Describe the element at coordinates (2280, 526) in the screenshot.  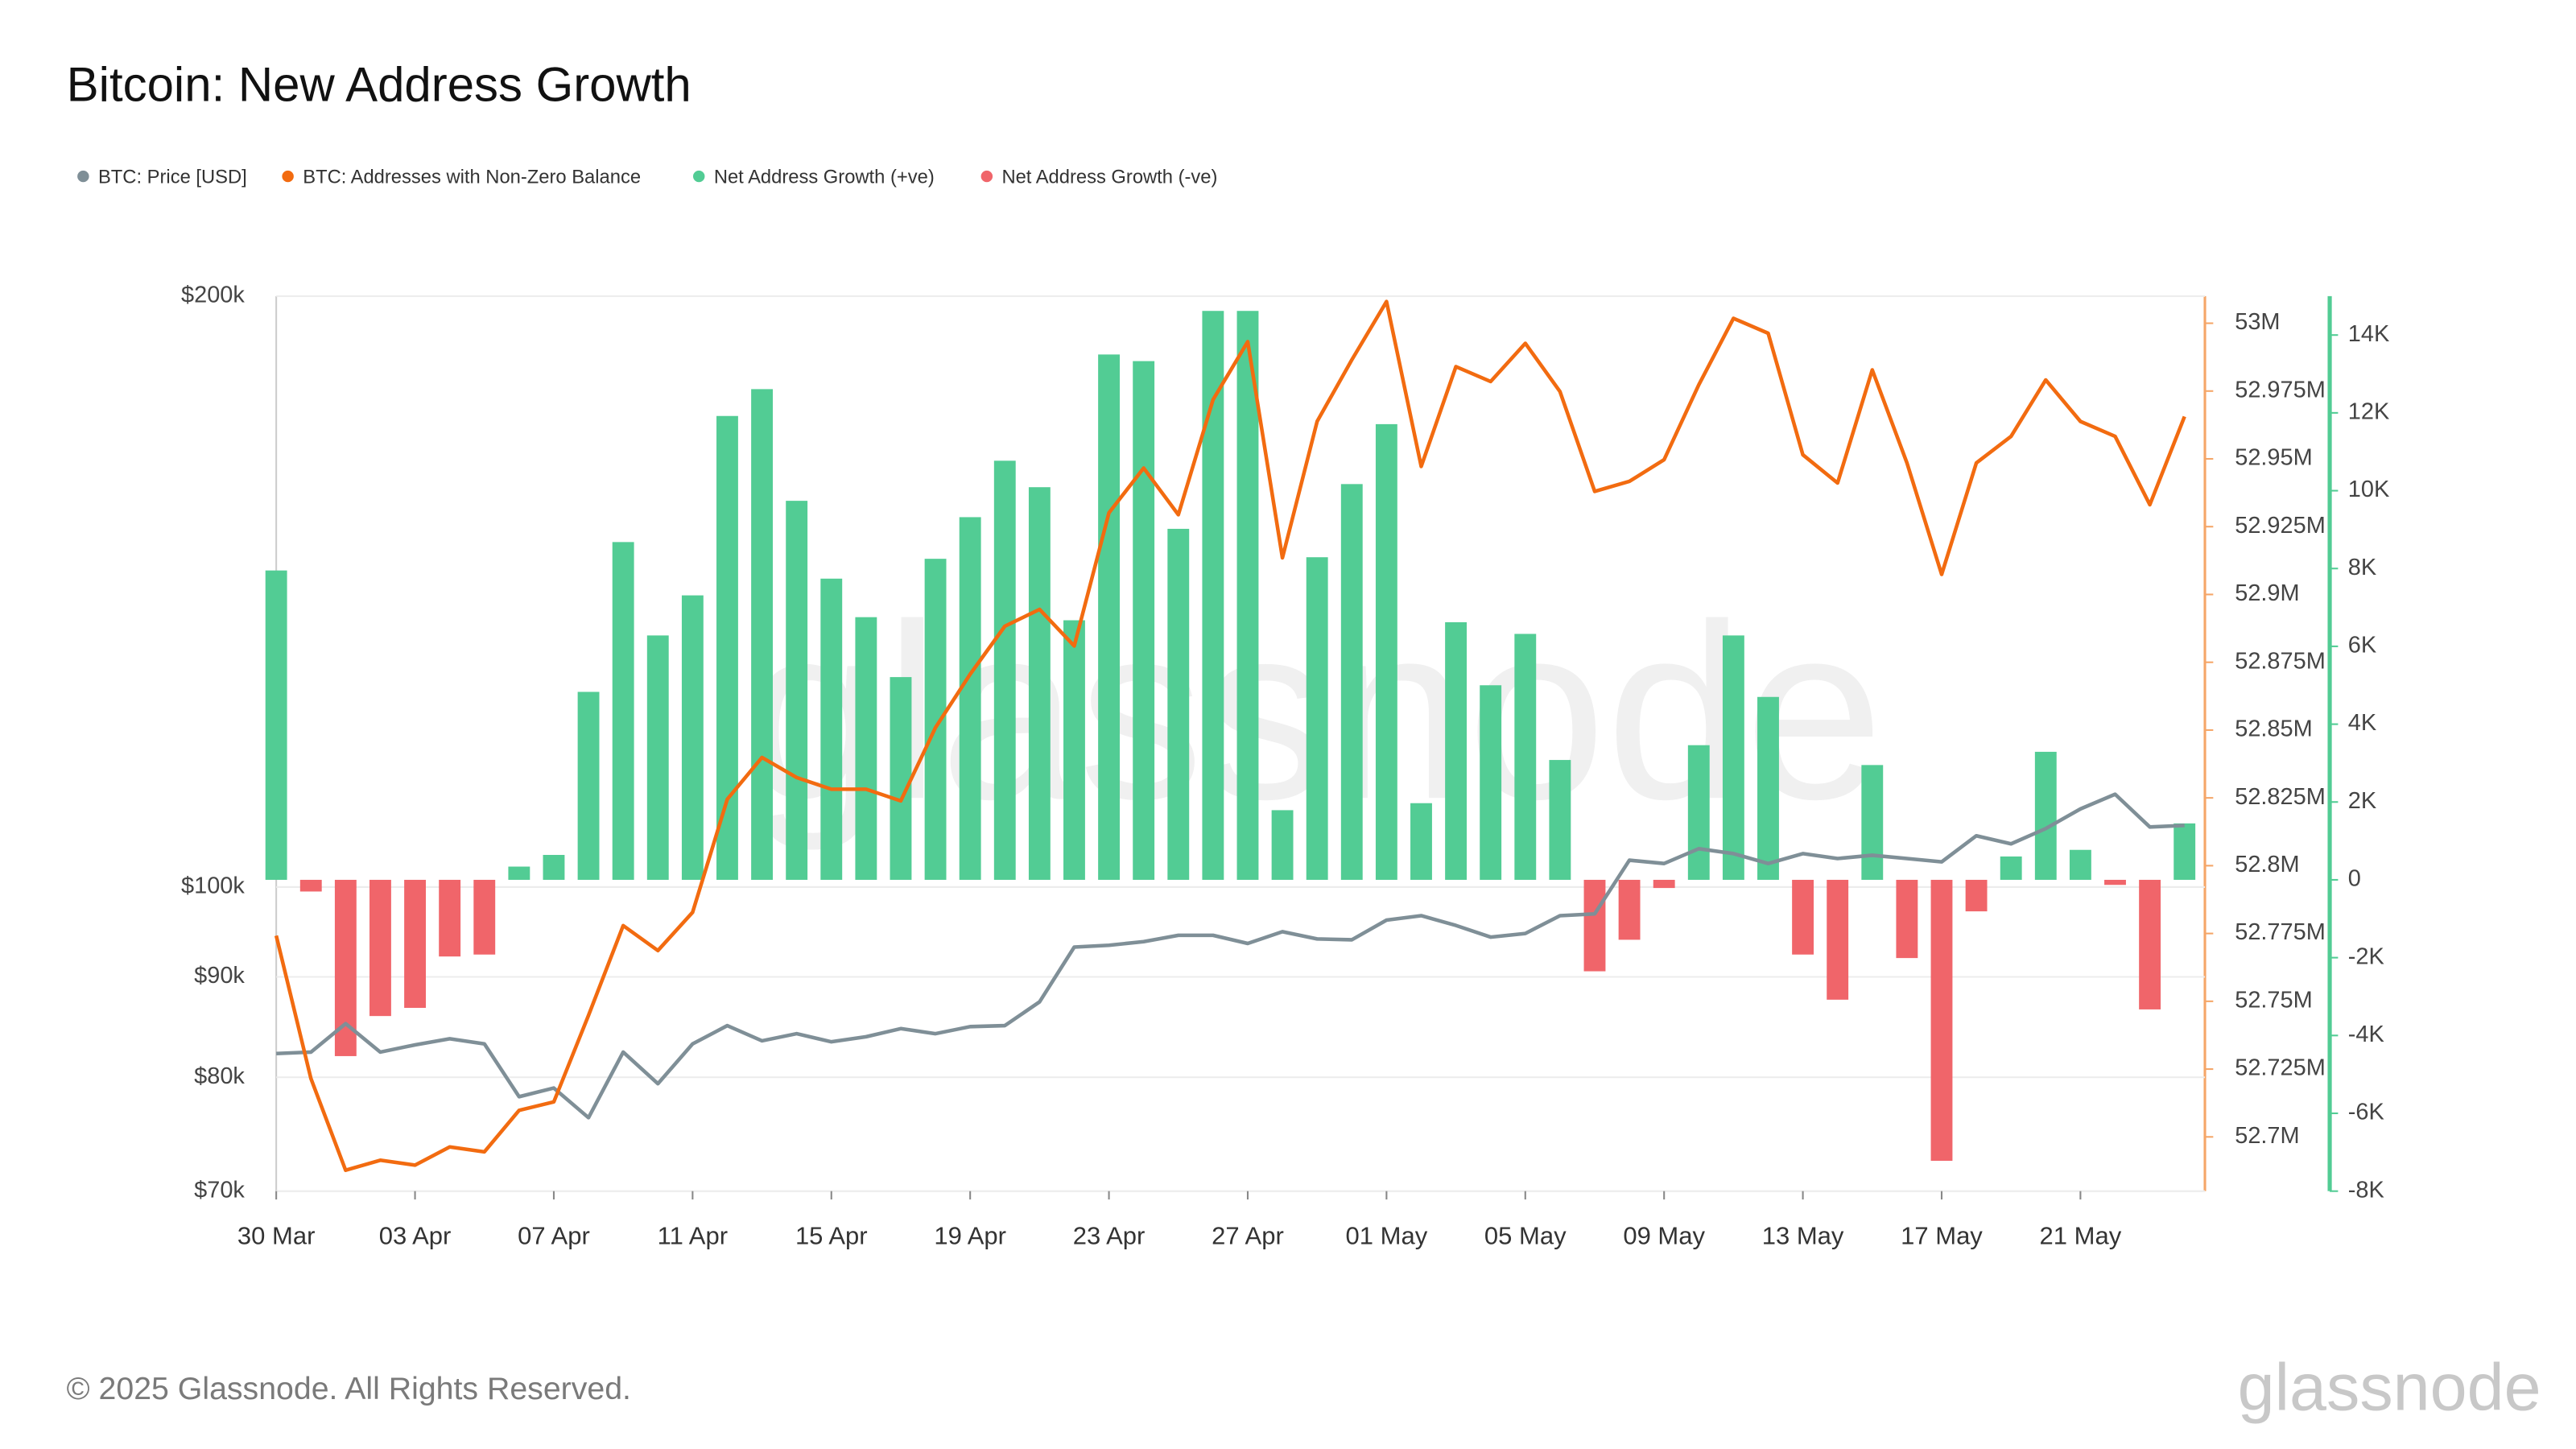
I see `y2-tick-label: 52.925M` at that location.